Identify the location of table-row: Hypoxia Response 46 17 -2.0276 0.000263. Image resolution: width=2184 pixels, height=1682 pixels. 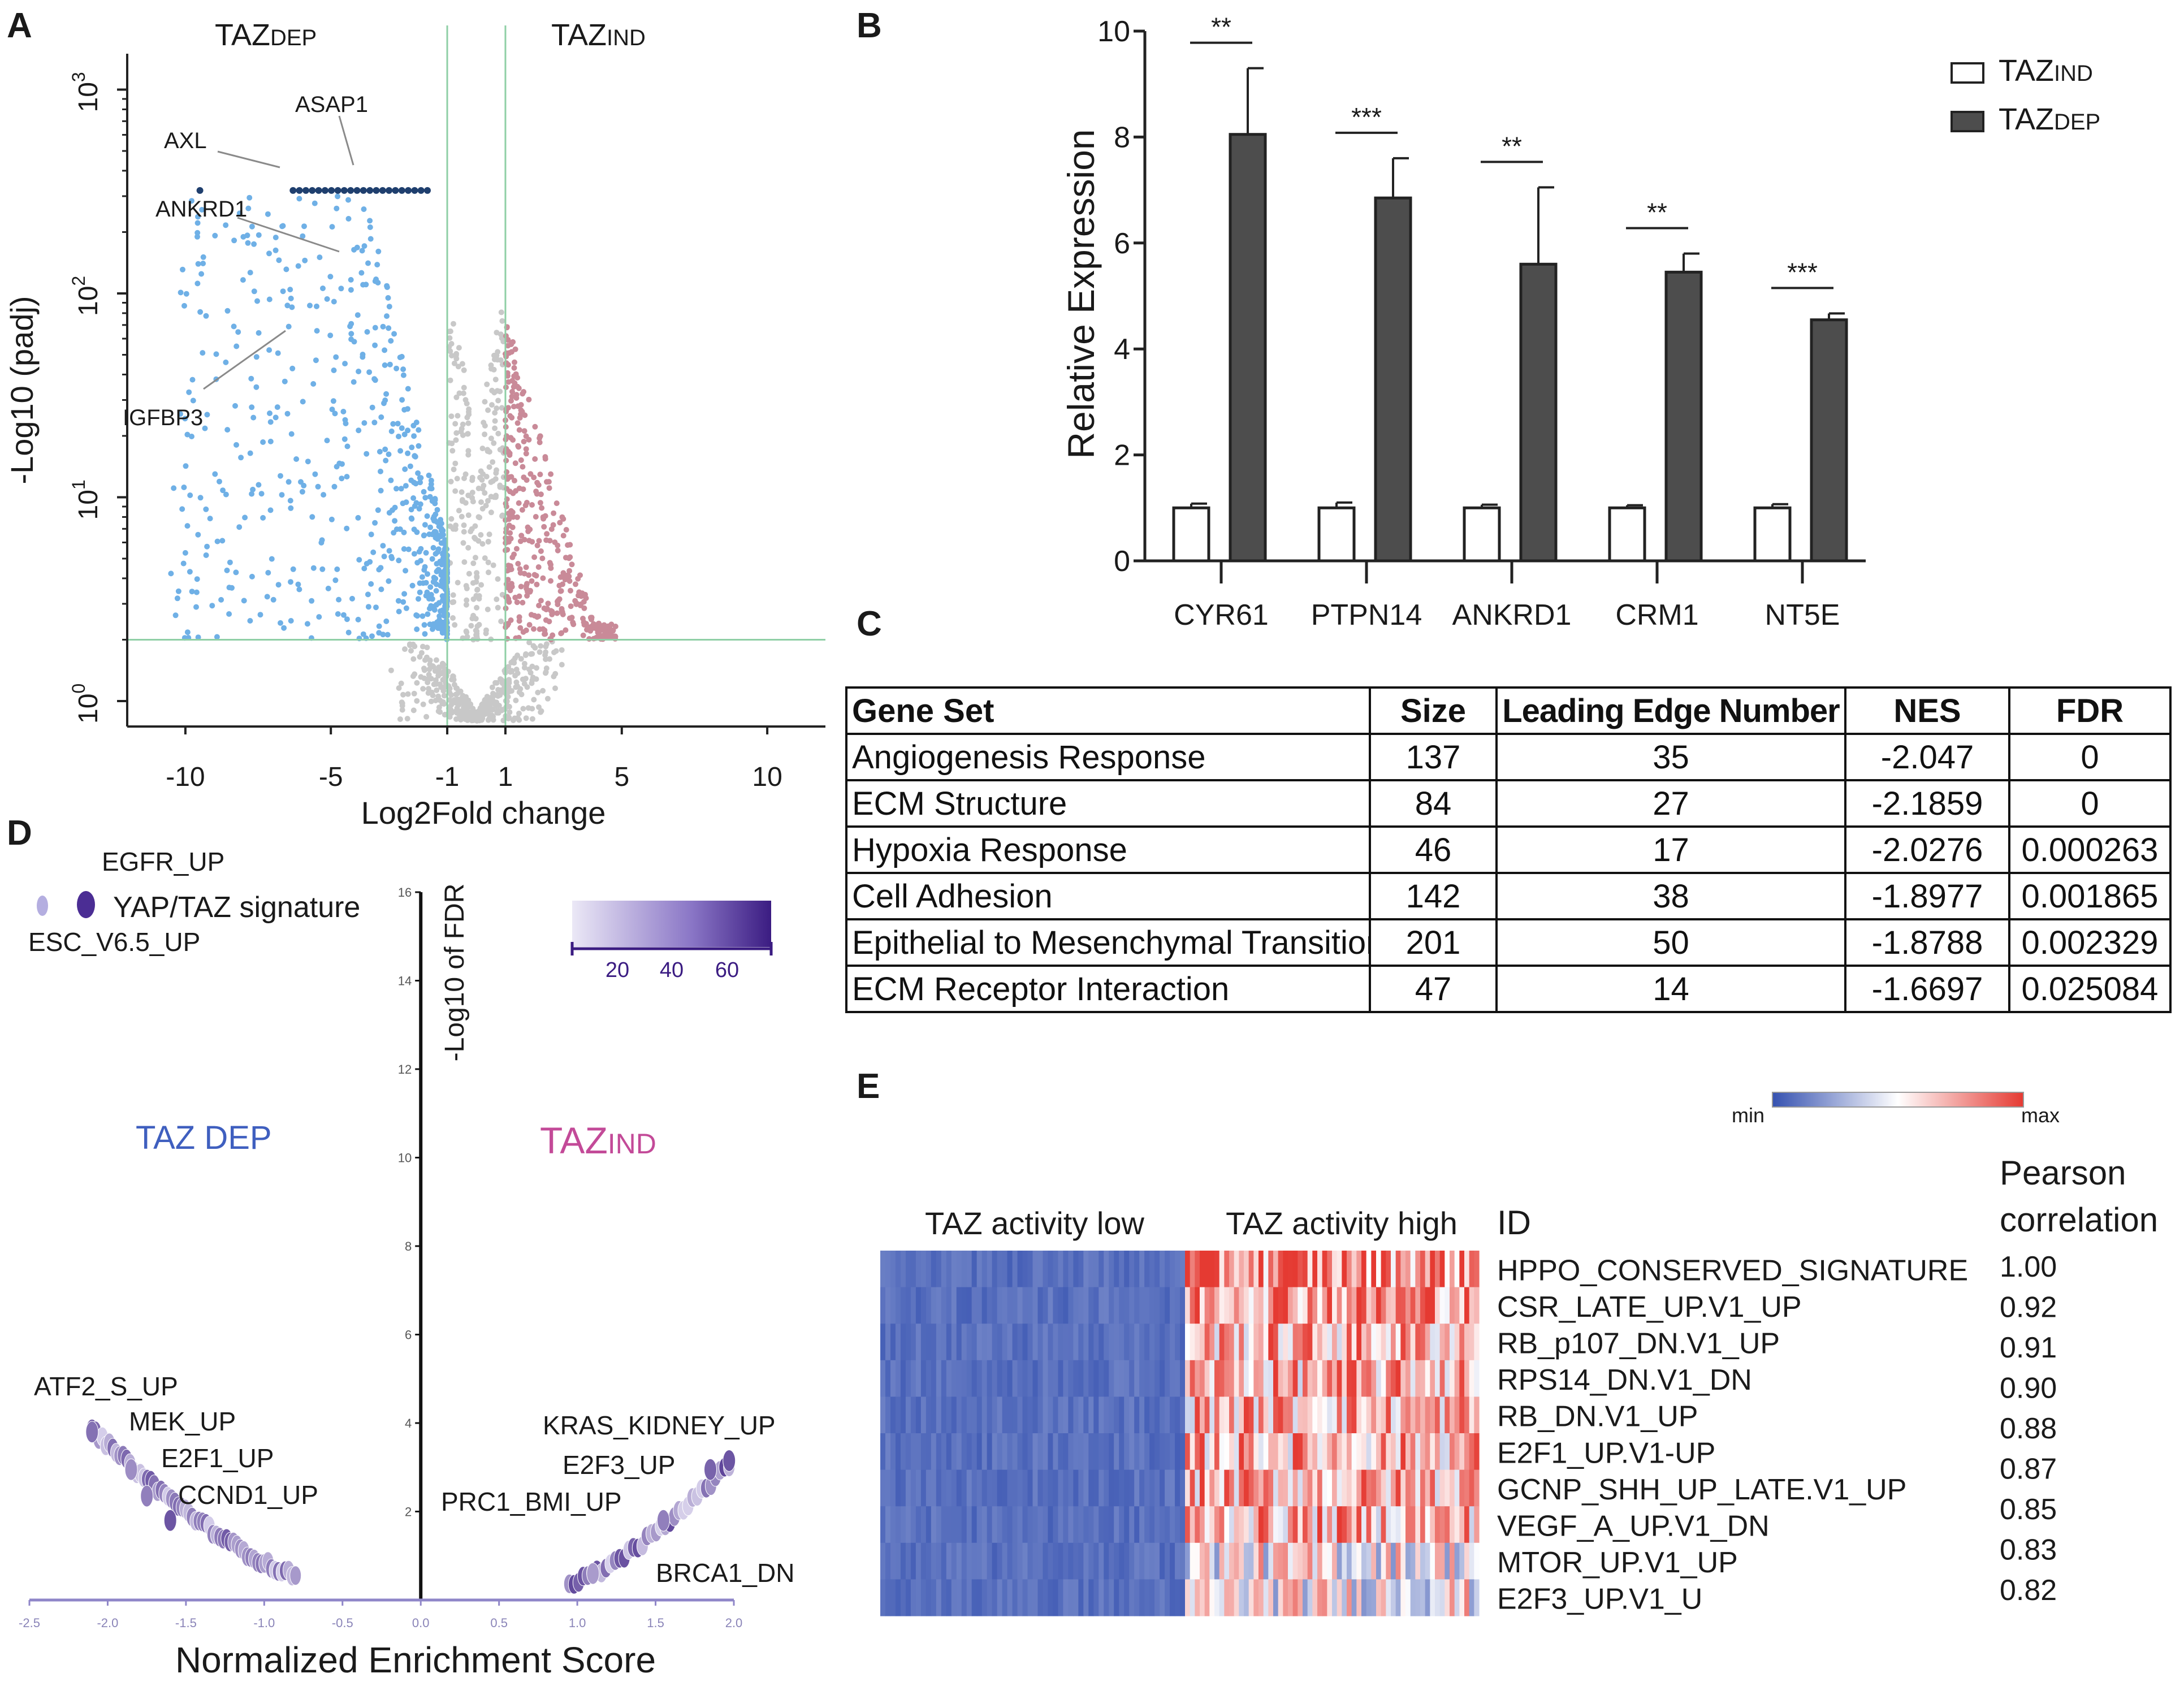
(1508, 849).